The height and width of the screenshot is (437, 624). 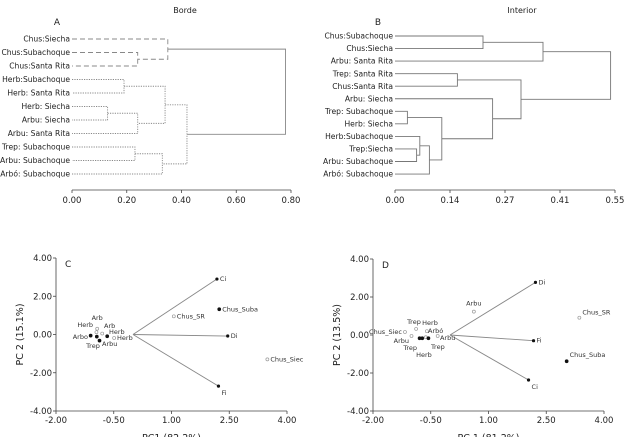 I want to click on leaf-label: Herb: Siecha, so click(x=45, y=106).